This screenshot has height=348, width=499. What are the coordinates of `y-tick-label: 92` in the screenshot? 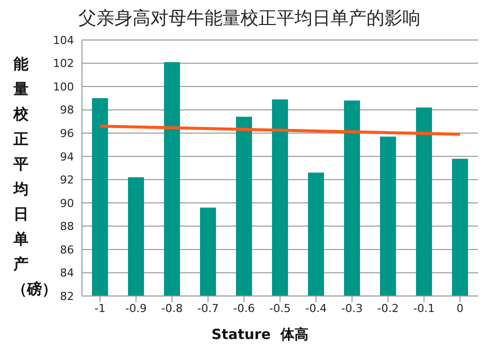 It's located at (67, 180).